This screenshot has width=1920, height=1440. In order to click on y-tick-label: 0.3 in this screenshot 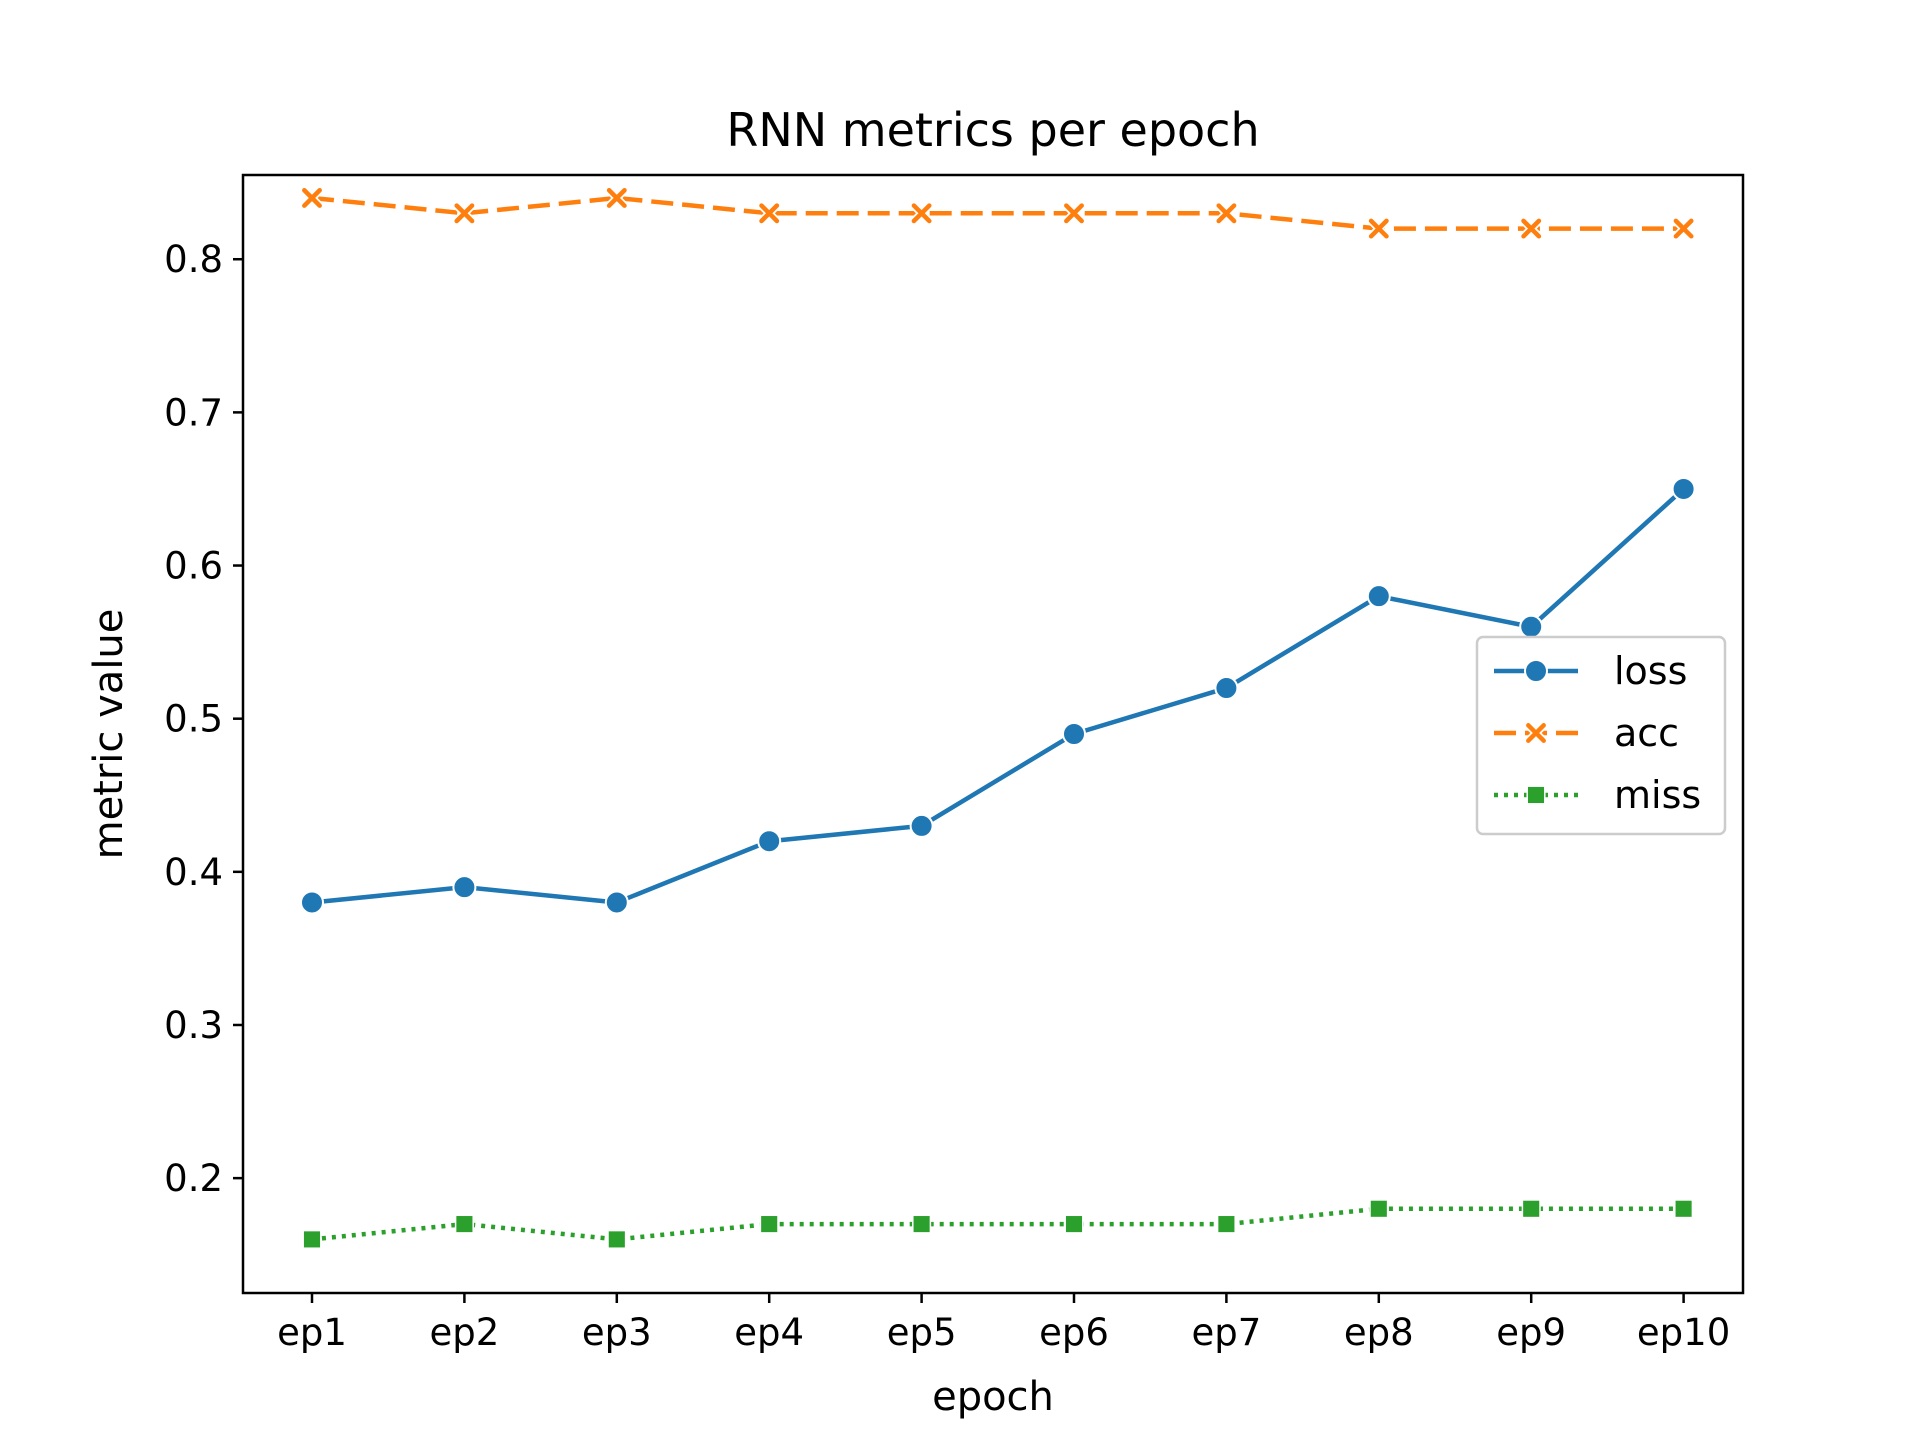, I will do `click(193, 1025)`.